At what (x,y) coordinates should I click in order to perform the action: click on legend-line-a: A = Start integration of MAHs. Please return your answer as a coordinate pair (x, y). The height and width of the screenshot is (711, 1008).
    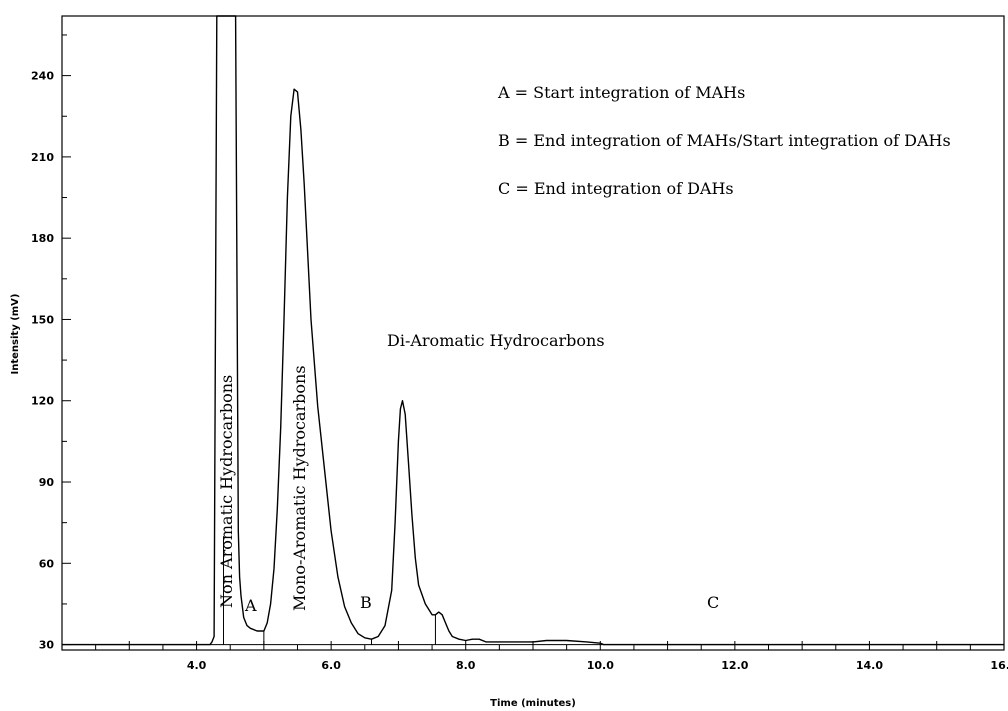
    Looking at the image, I should click on (621, 92).